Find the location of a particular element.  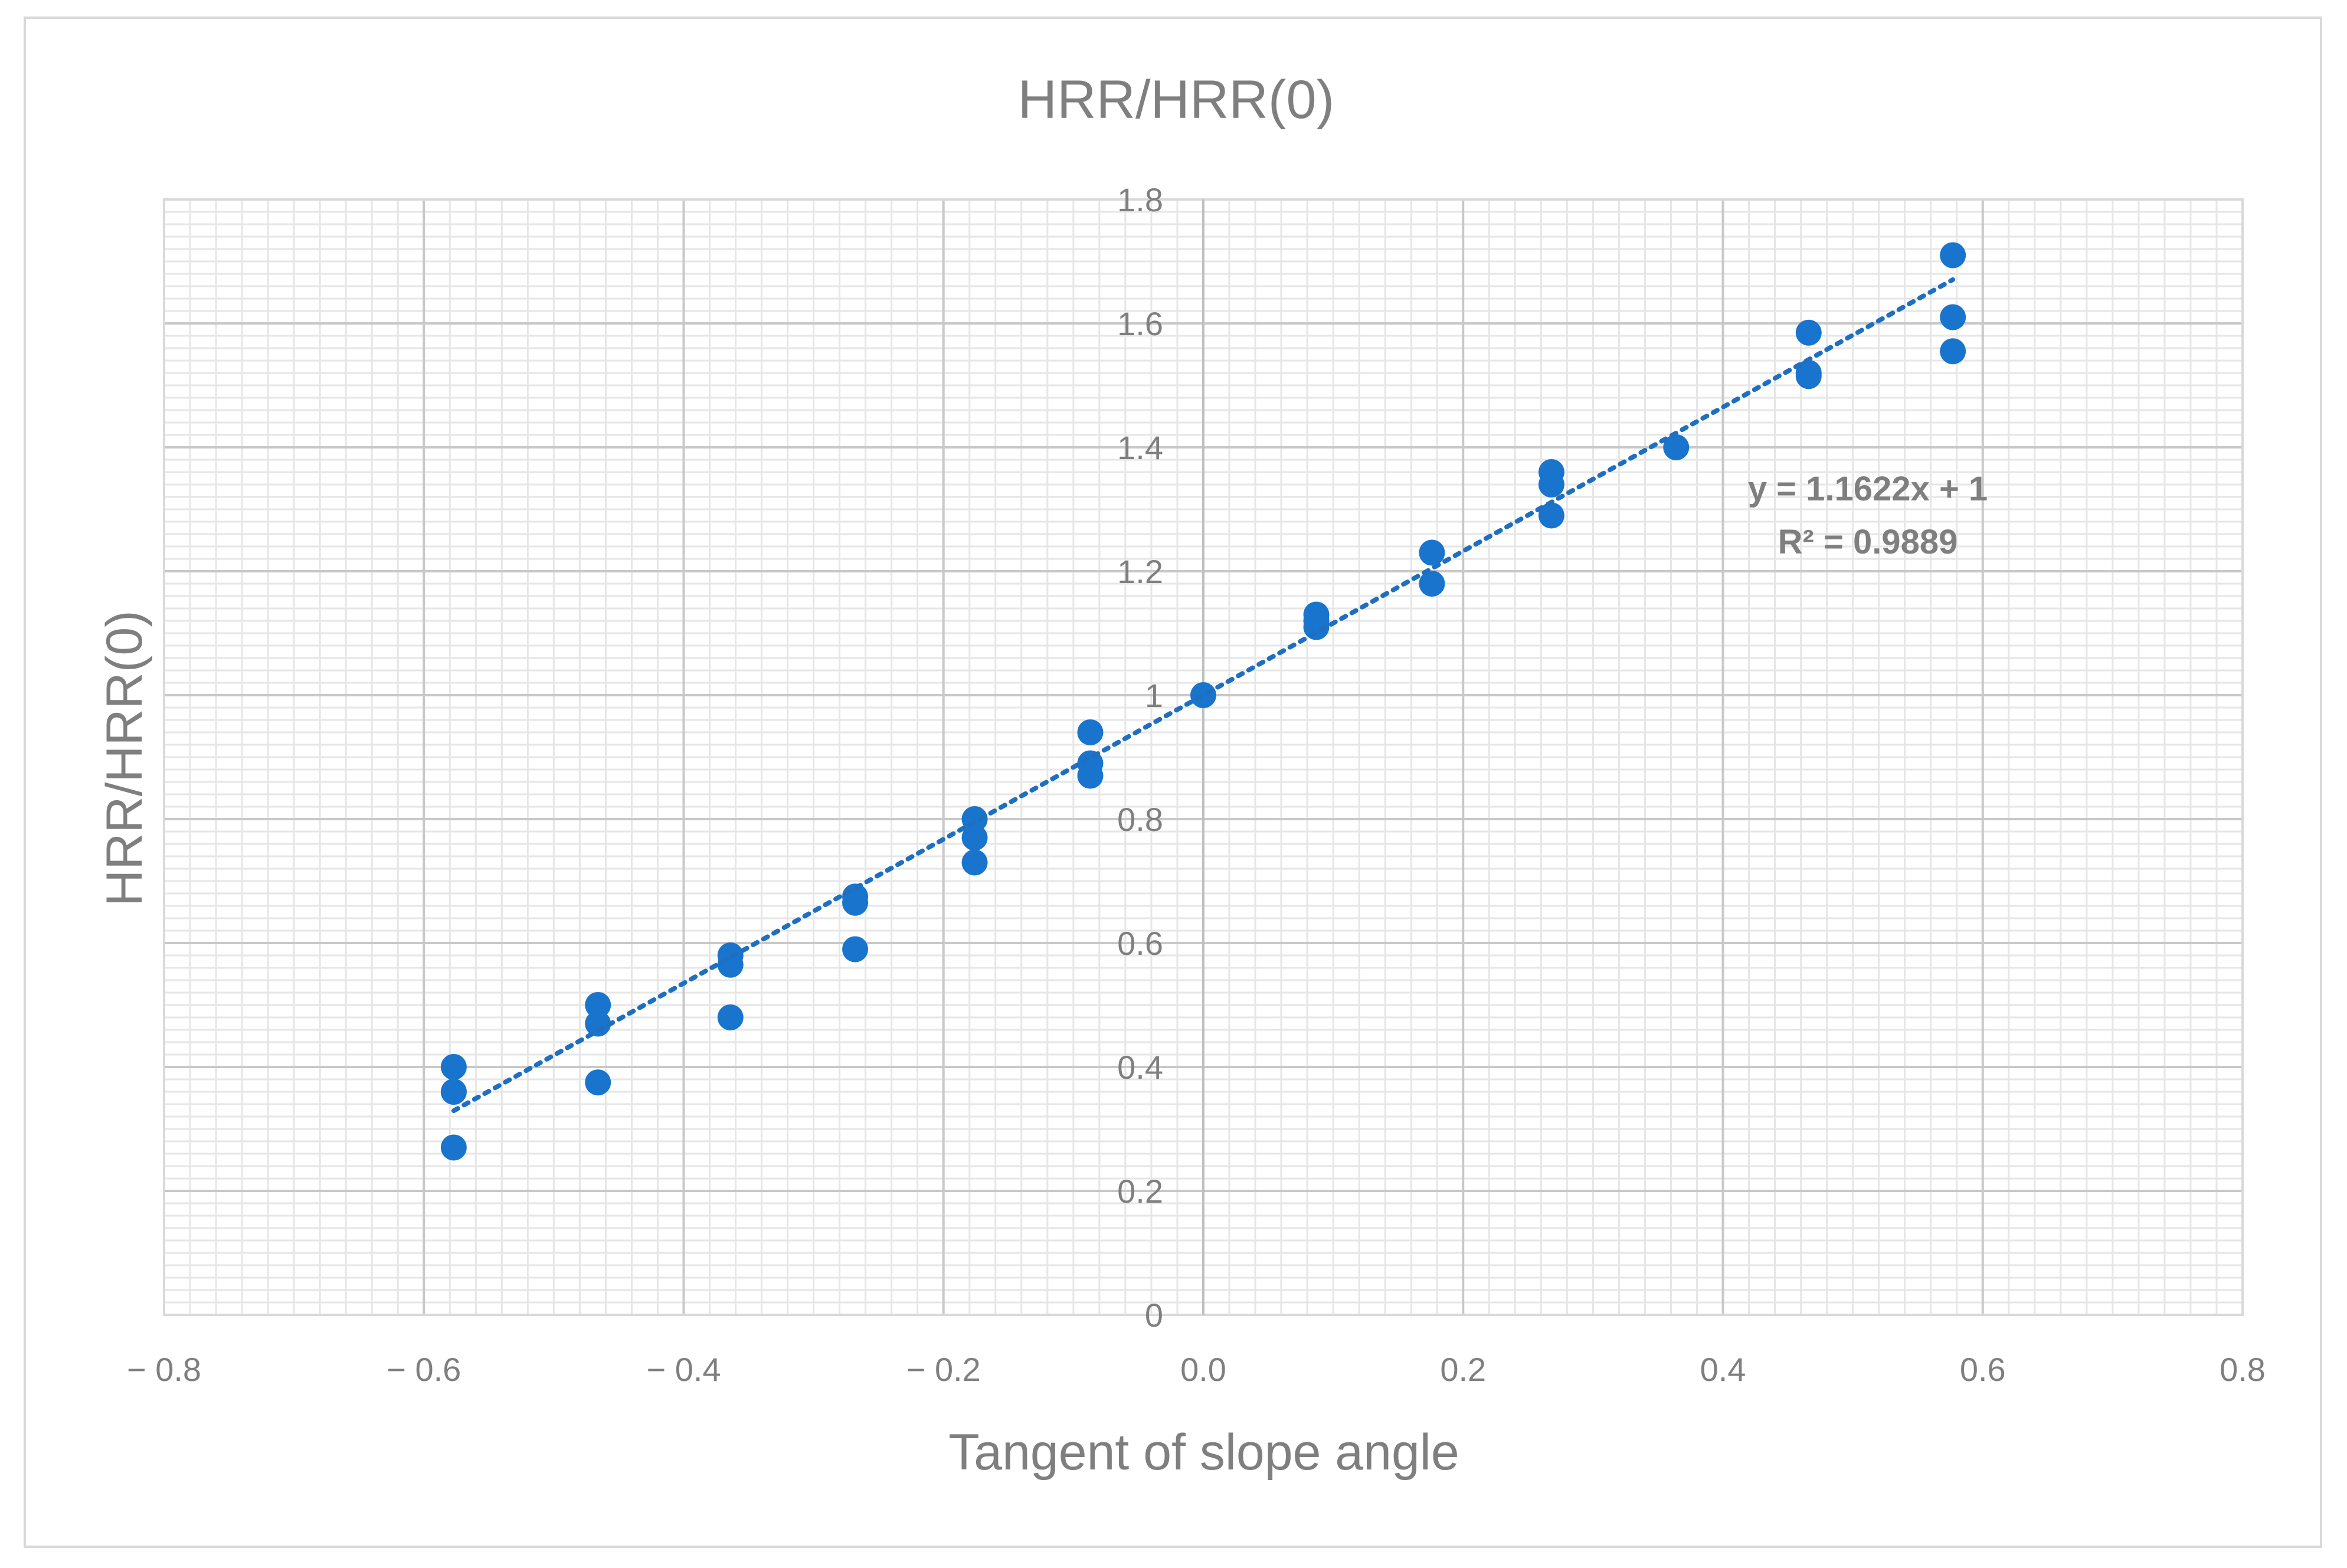

x-tick-labels: − 0.8 − 0.6 − 0.4 − 0.2 0.0 0.2 0.4 0.6 0.8 is located at coordinates (1196, 1369).